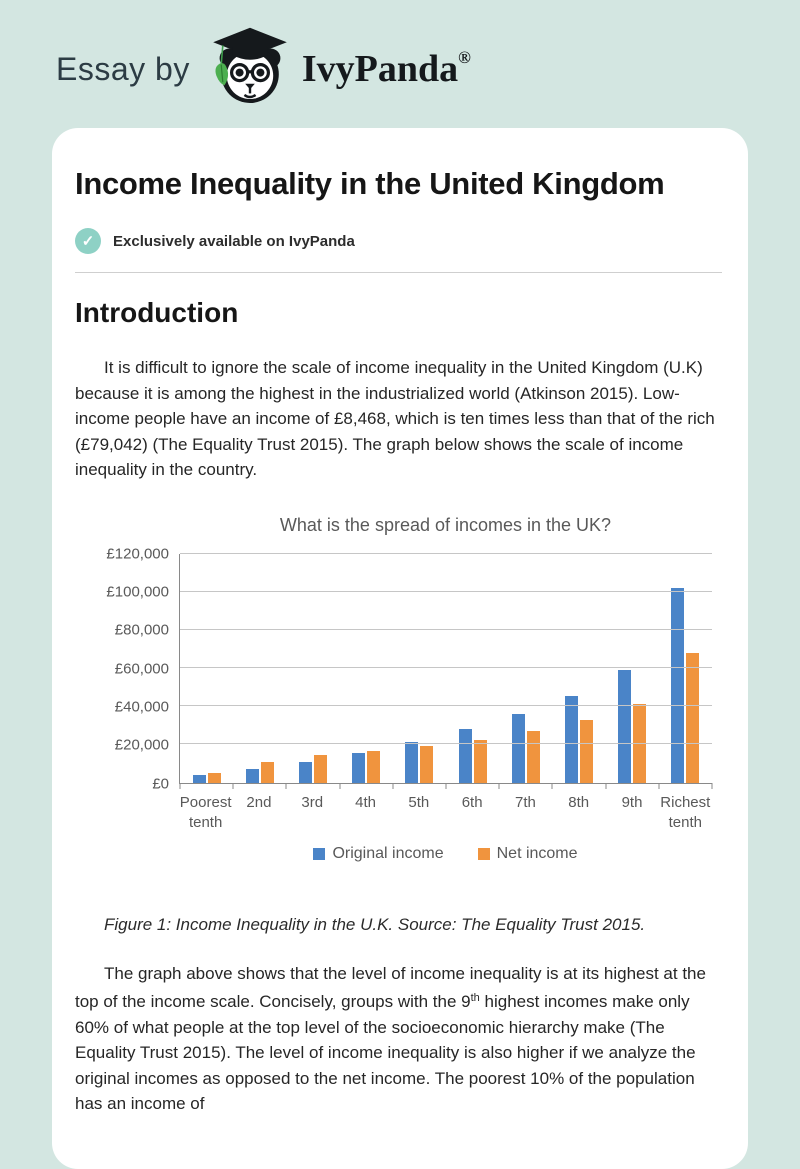  Describe the element at coordinates (419, 802) in the screenshot. I see `x-tick-label: 5th` at that location.